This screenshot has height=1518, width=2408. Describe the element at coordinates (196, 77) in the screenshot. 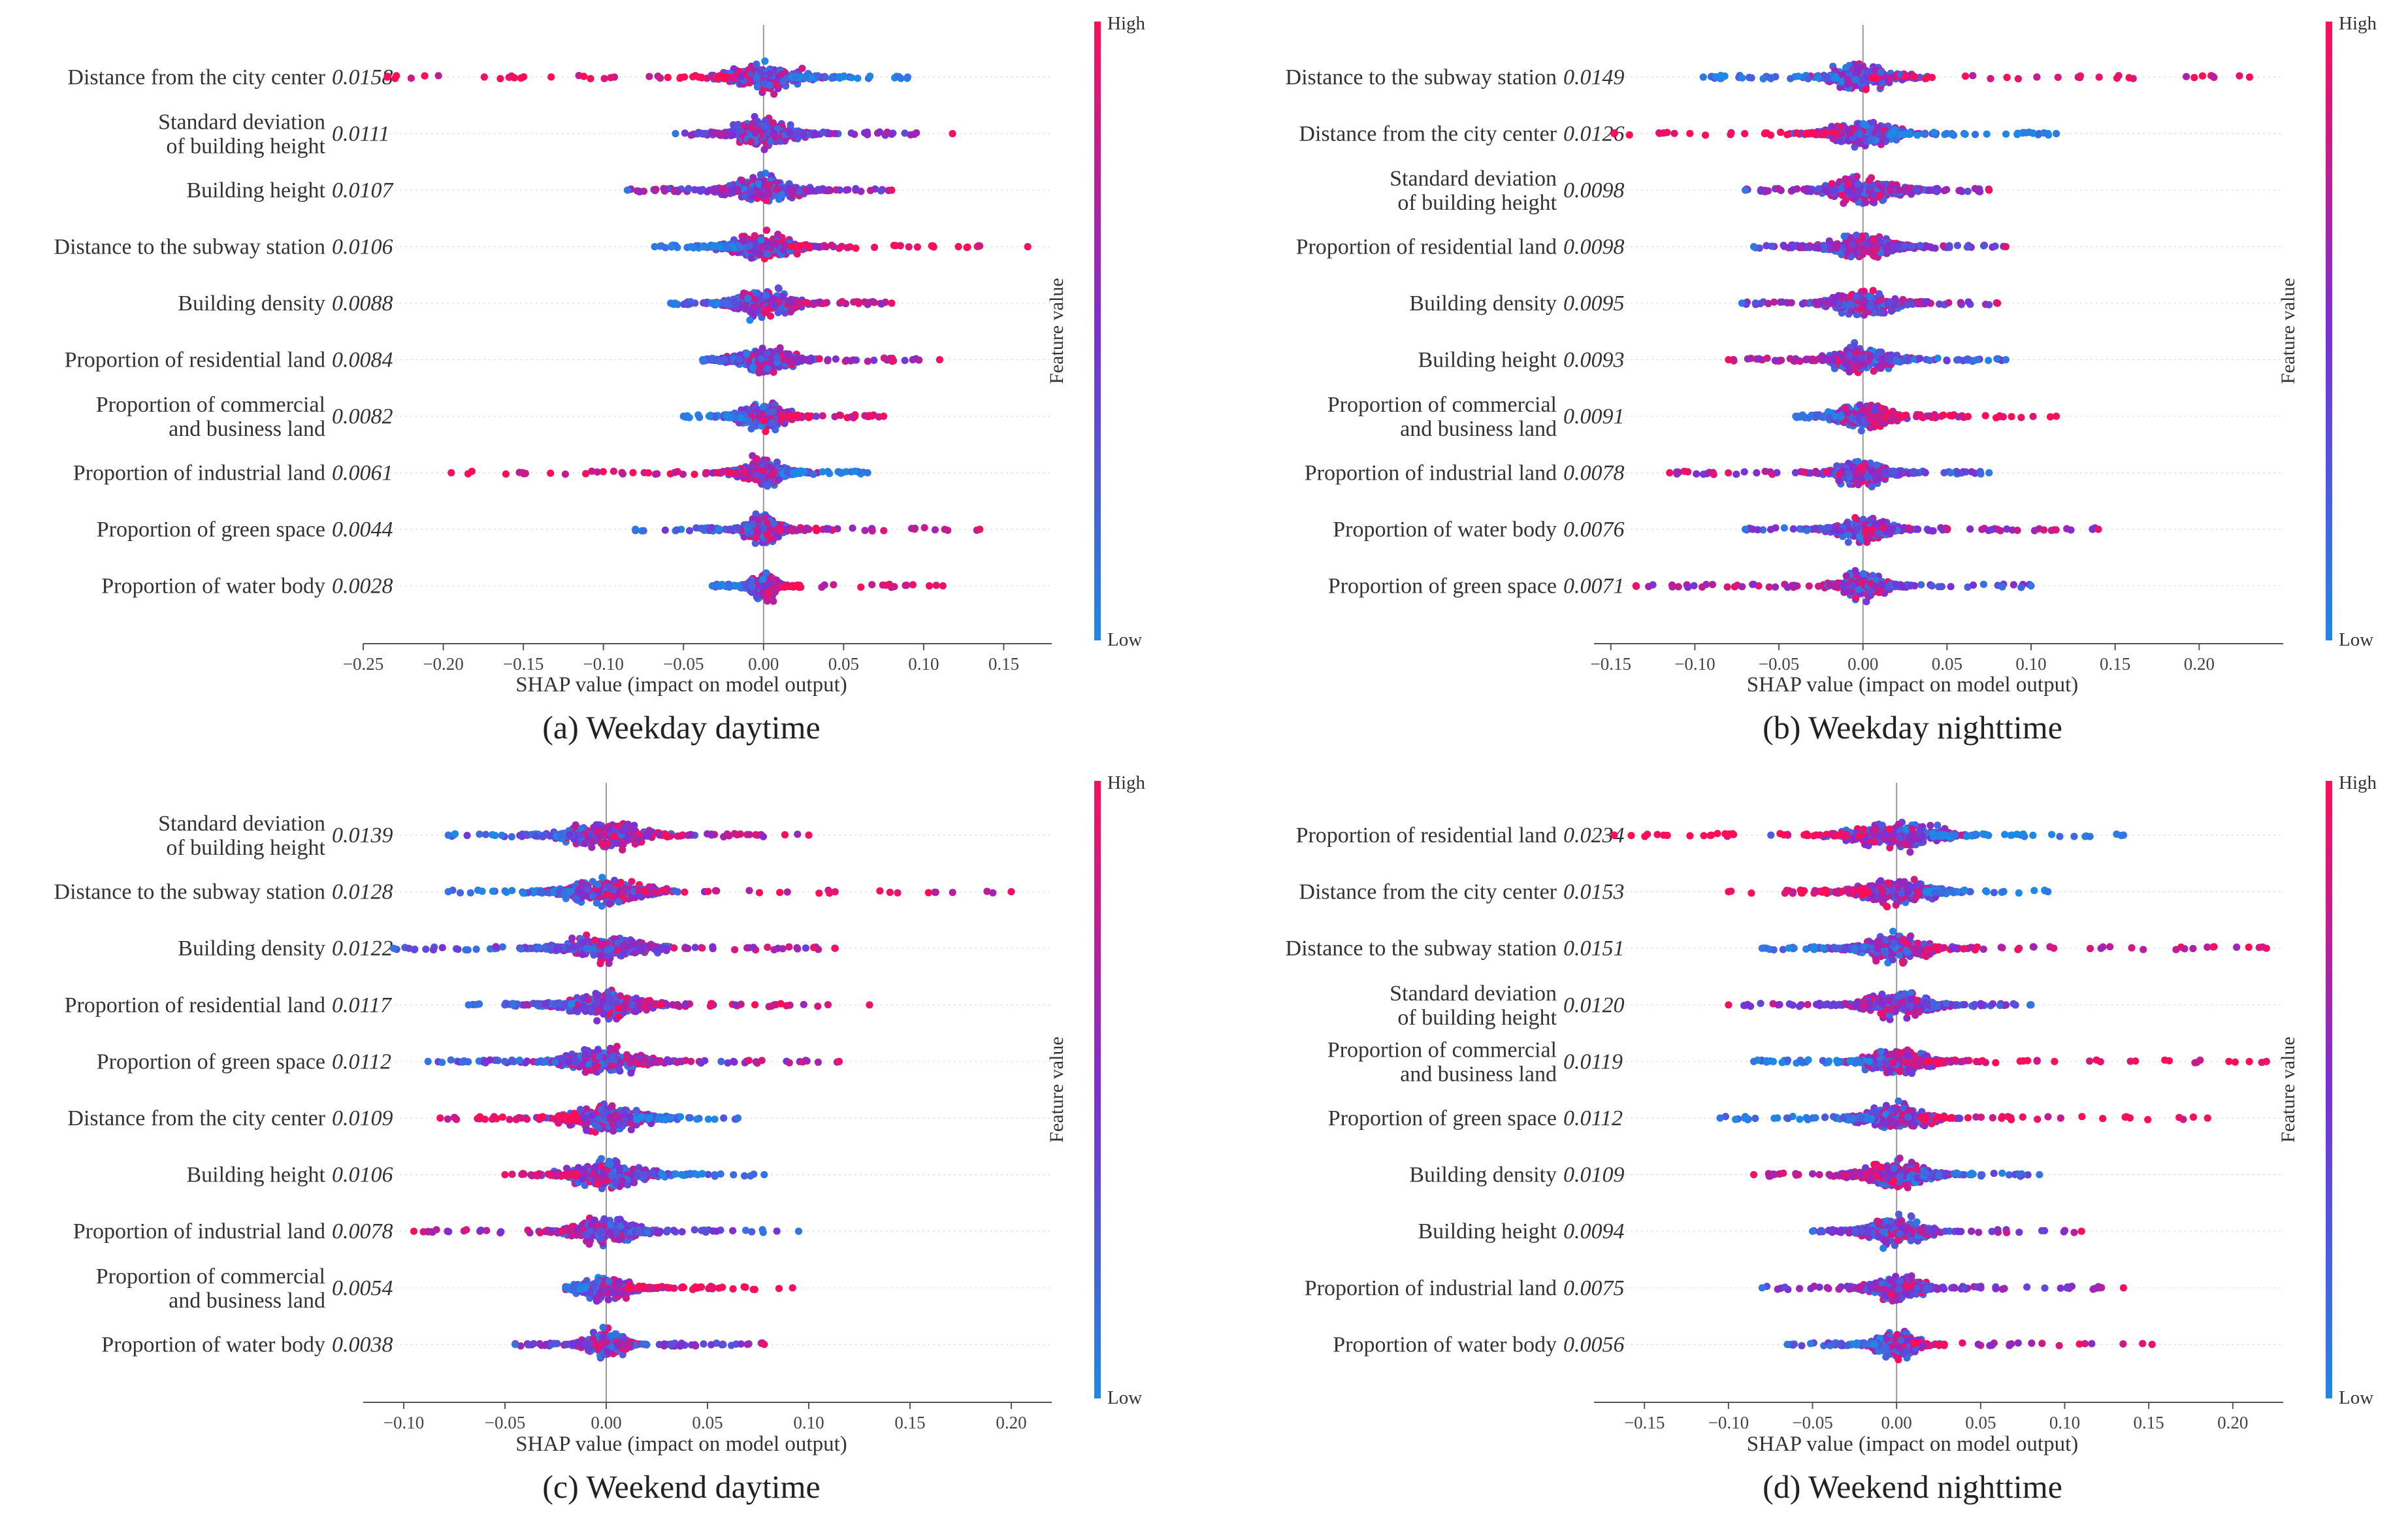

I see `feature-label: Distance from the city center` at that location.